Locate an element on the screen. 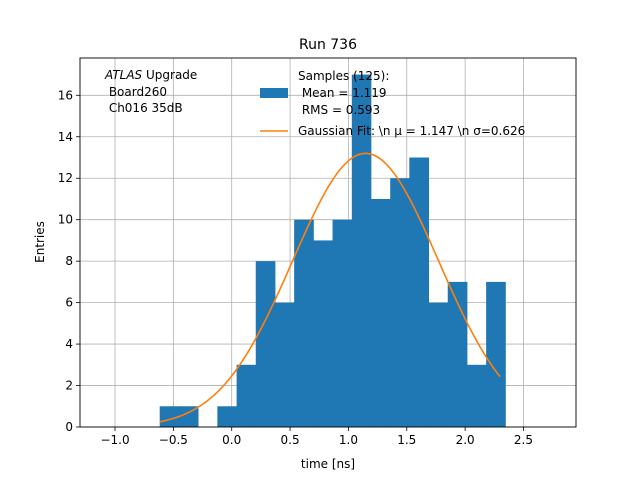  annotation-line-3: Ch016 35dB is located at coordinates (144, 108).